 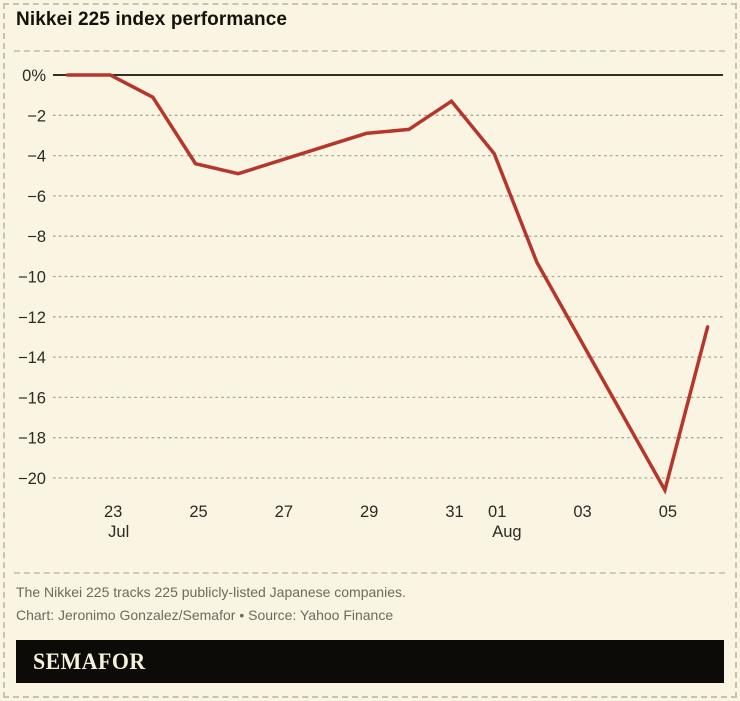 What do you see at coordinates (198, 512) in the screenshot?
I see `x-tick-label: 25` at bounding box center [198, 512].